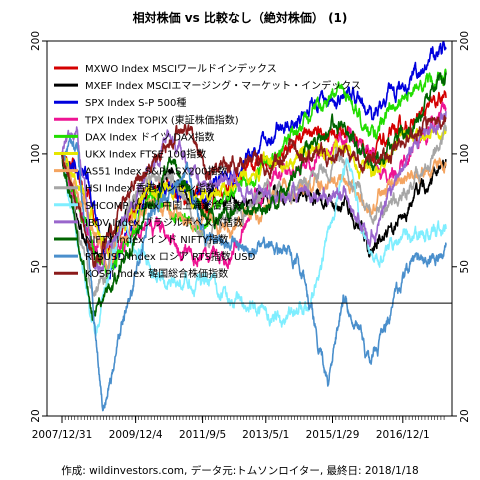  I want to click on legend-label: IBOV Index ブラジルボベスパ指数, so click(164, 222).